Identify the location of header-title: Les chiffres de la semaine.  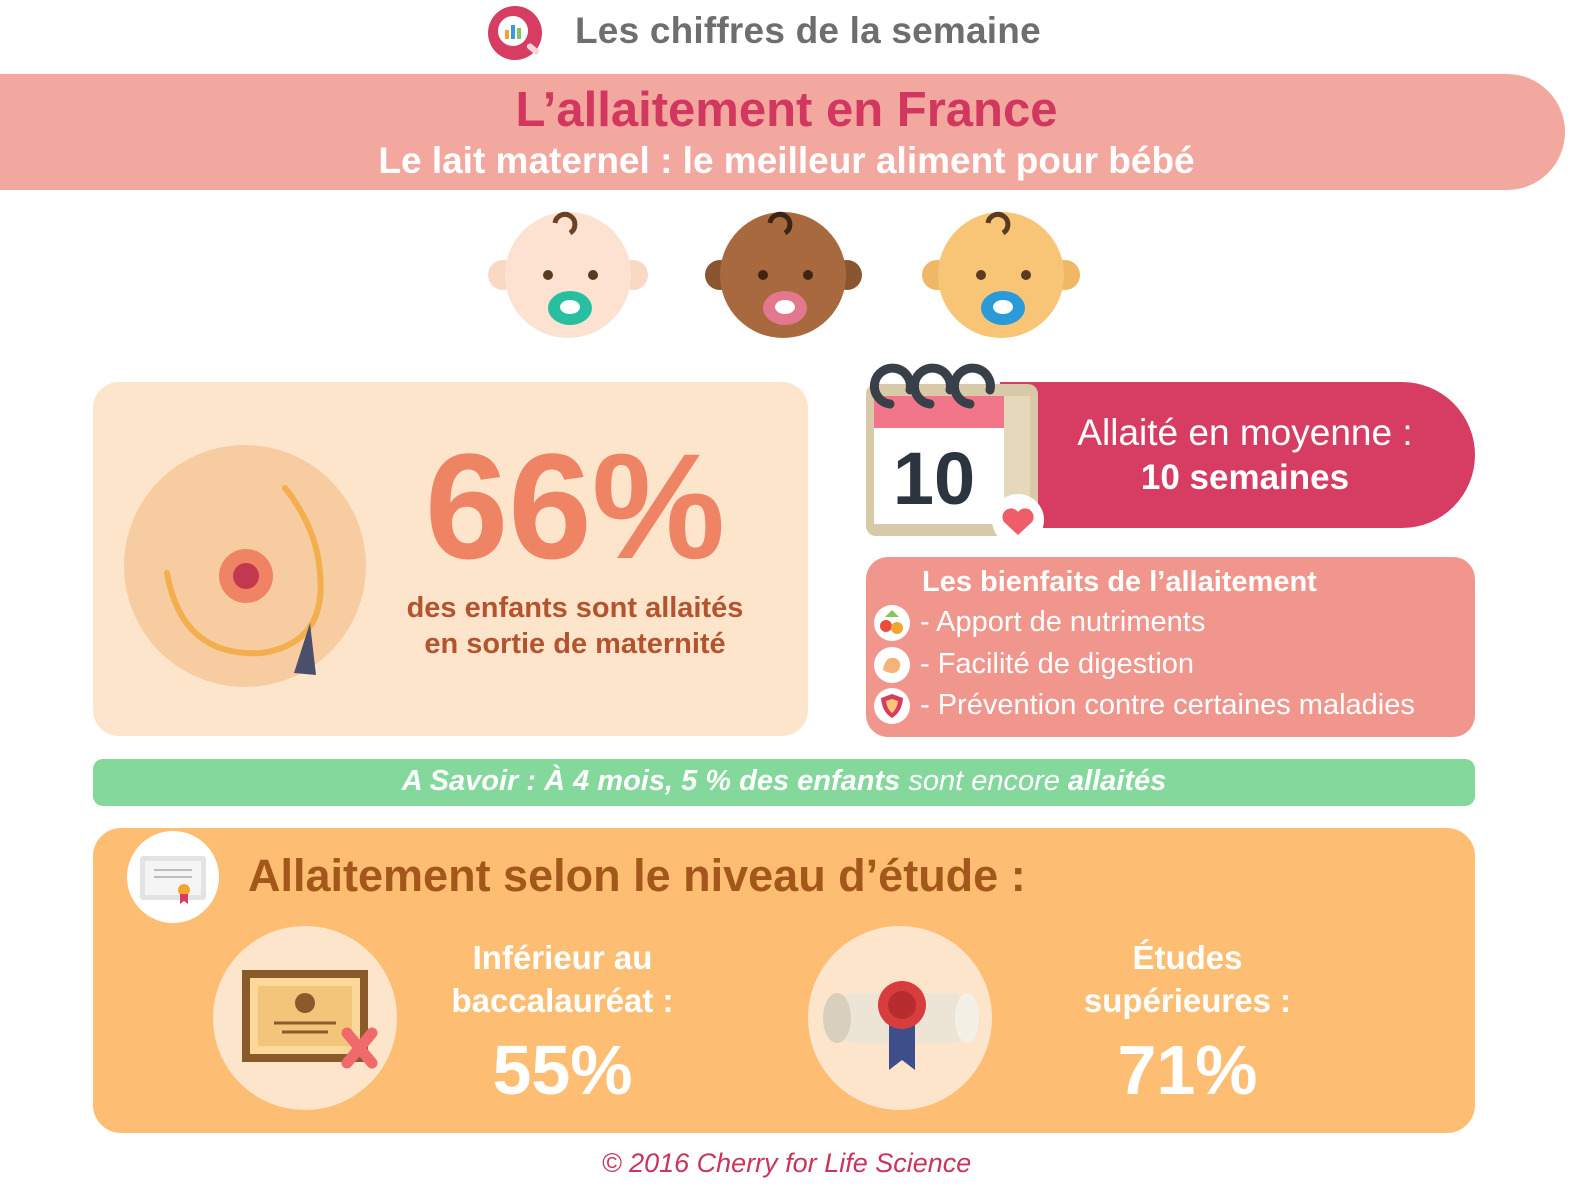
(808, 30).